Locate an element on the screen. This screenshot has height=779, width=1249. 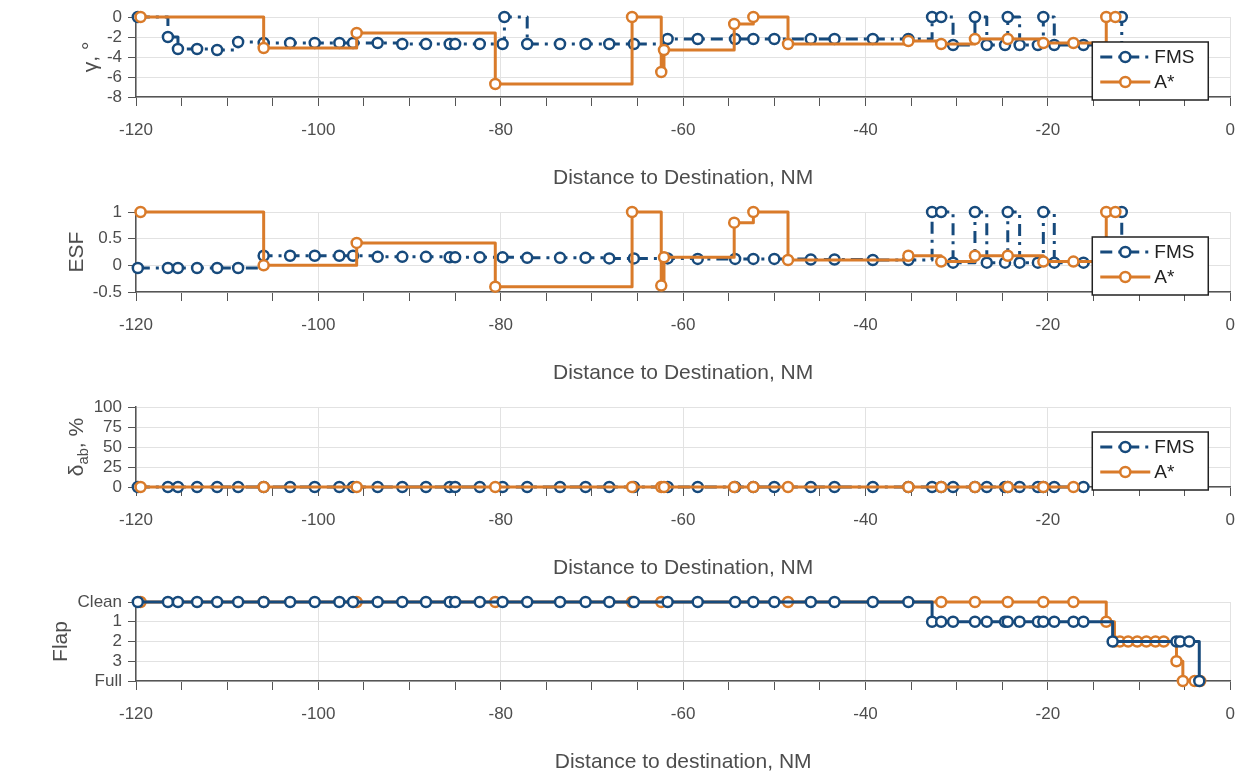
y-axis-title: δab, % is located at coordinates (77, 447).